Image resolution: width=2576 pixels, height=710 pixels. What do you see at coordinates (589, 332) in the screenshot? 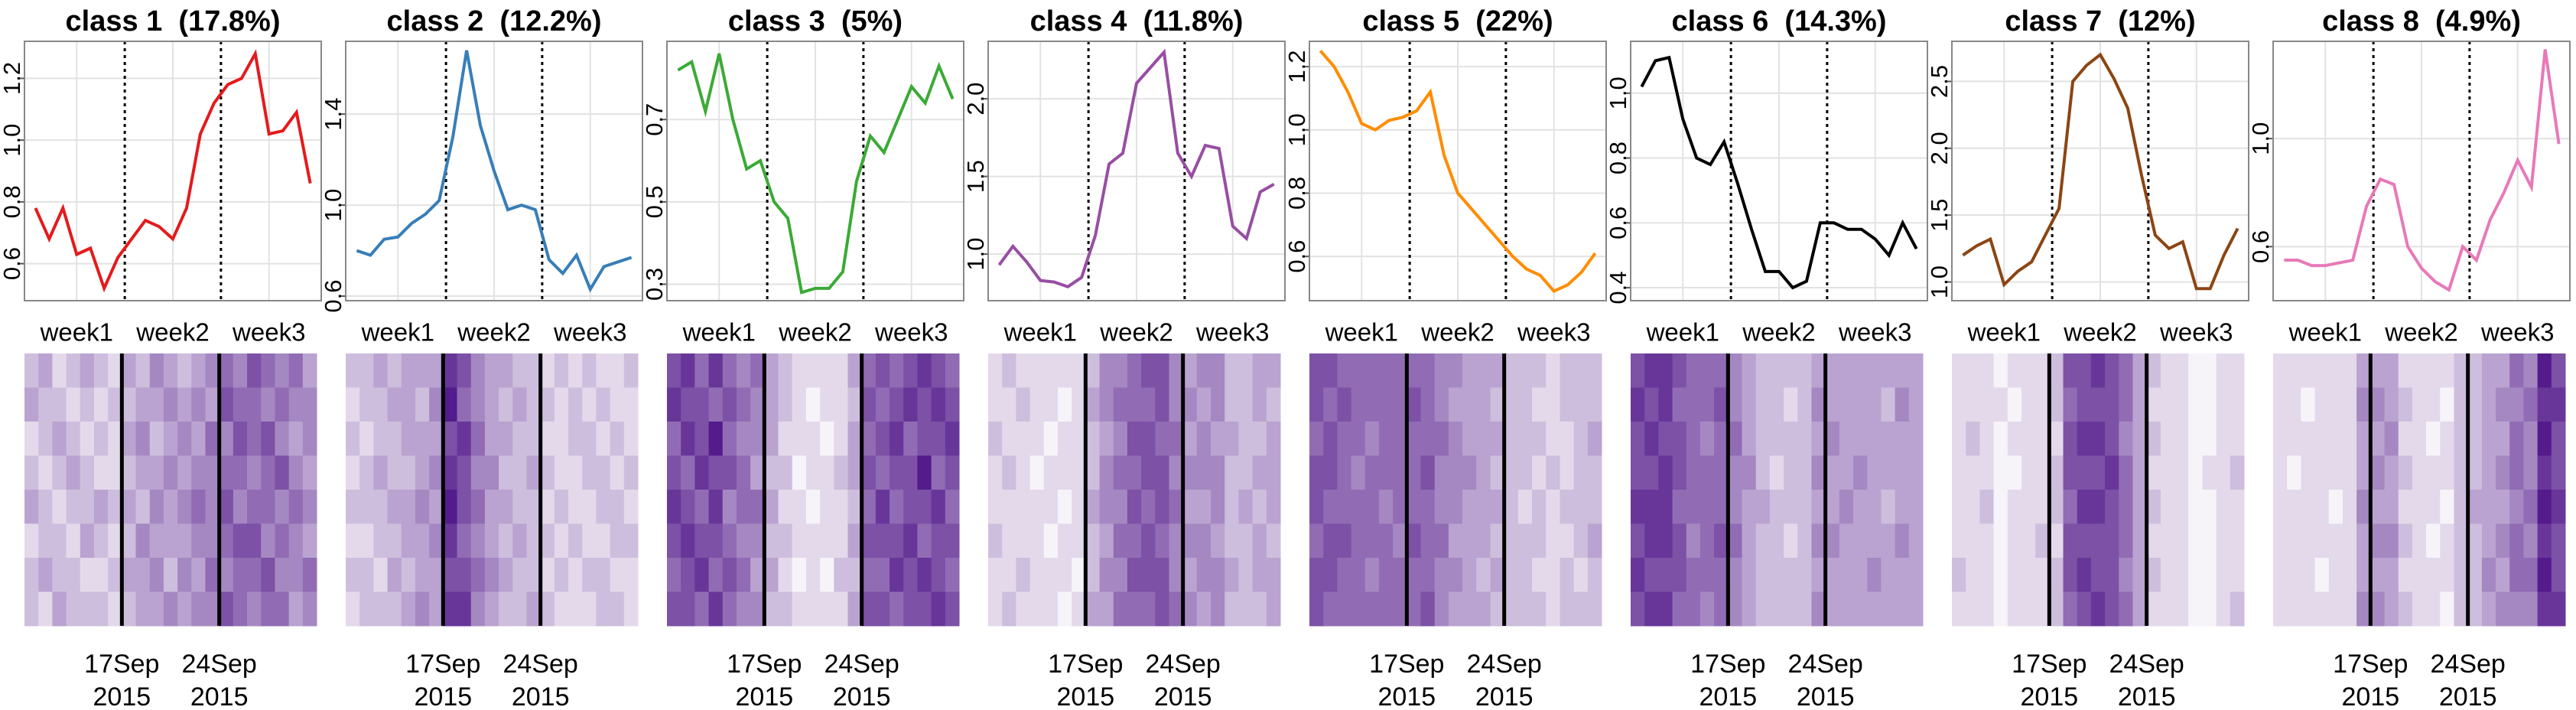
I see `x-tick-label: week3` at bounding box center [589, 332].